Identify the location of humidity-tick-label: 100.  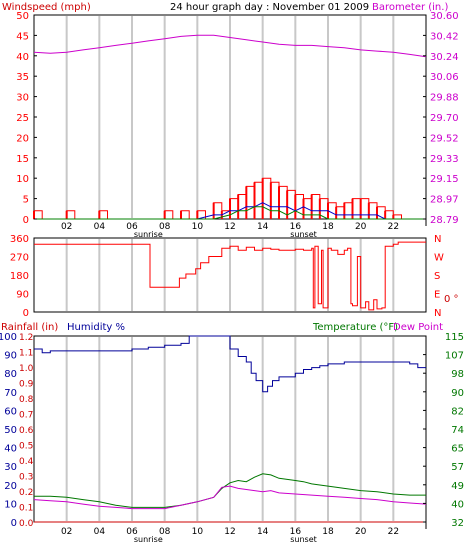
(8, 337).